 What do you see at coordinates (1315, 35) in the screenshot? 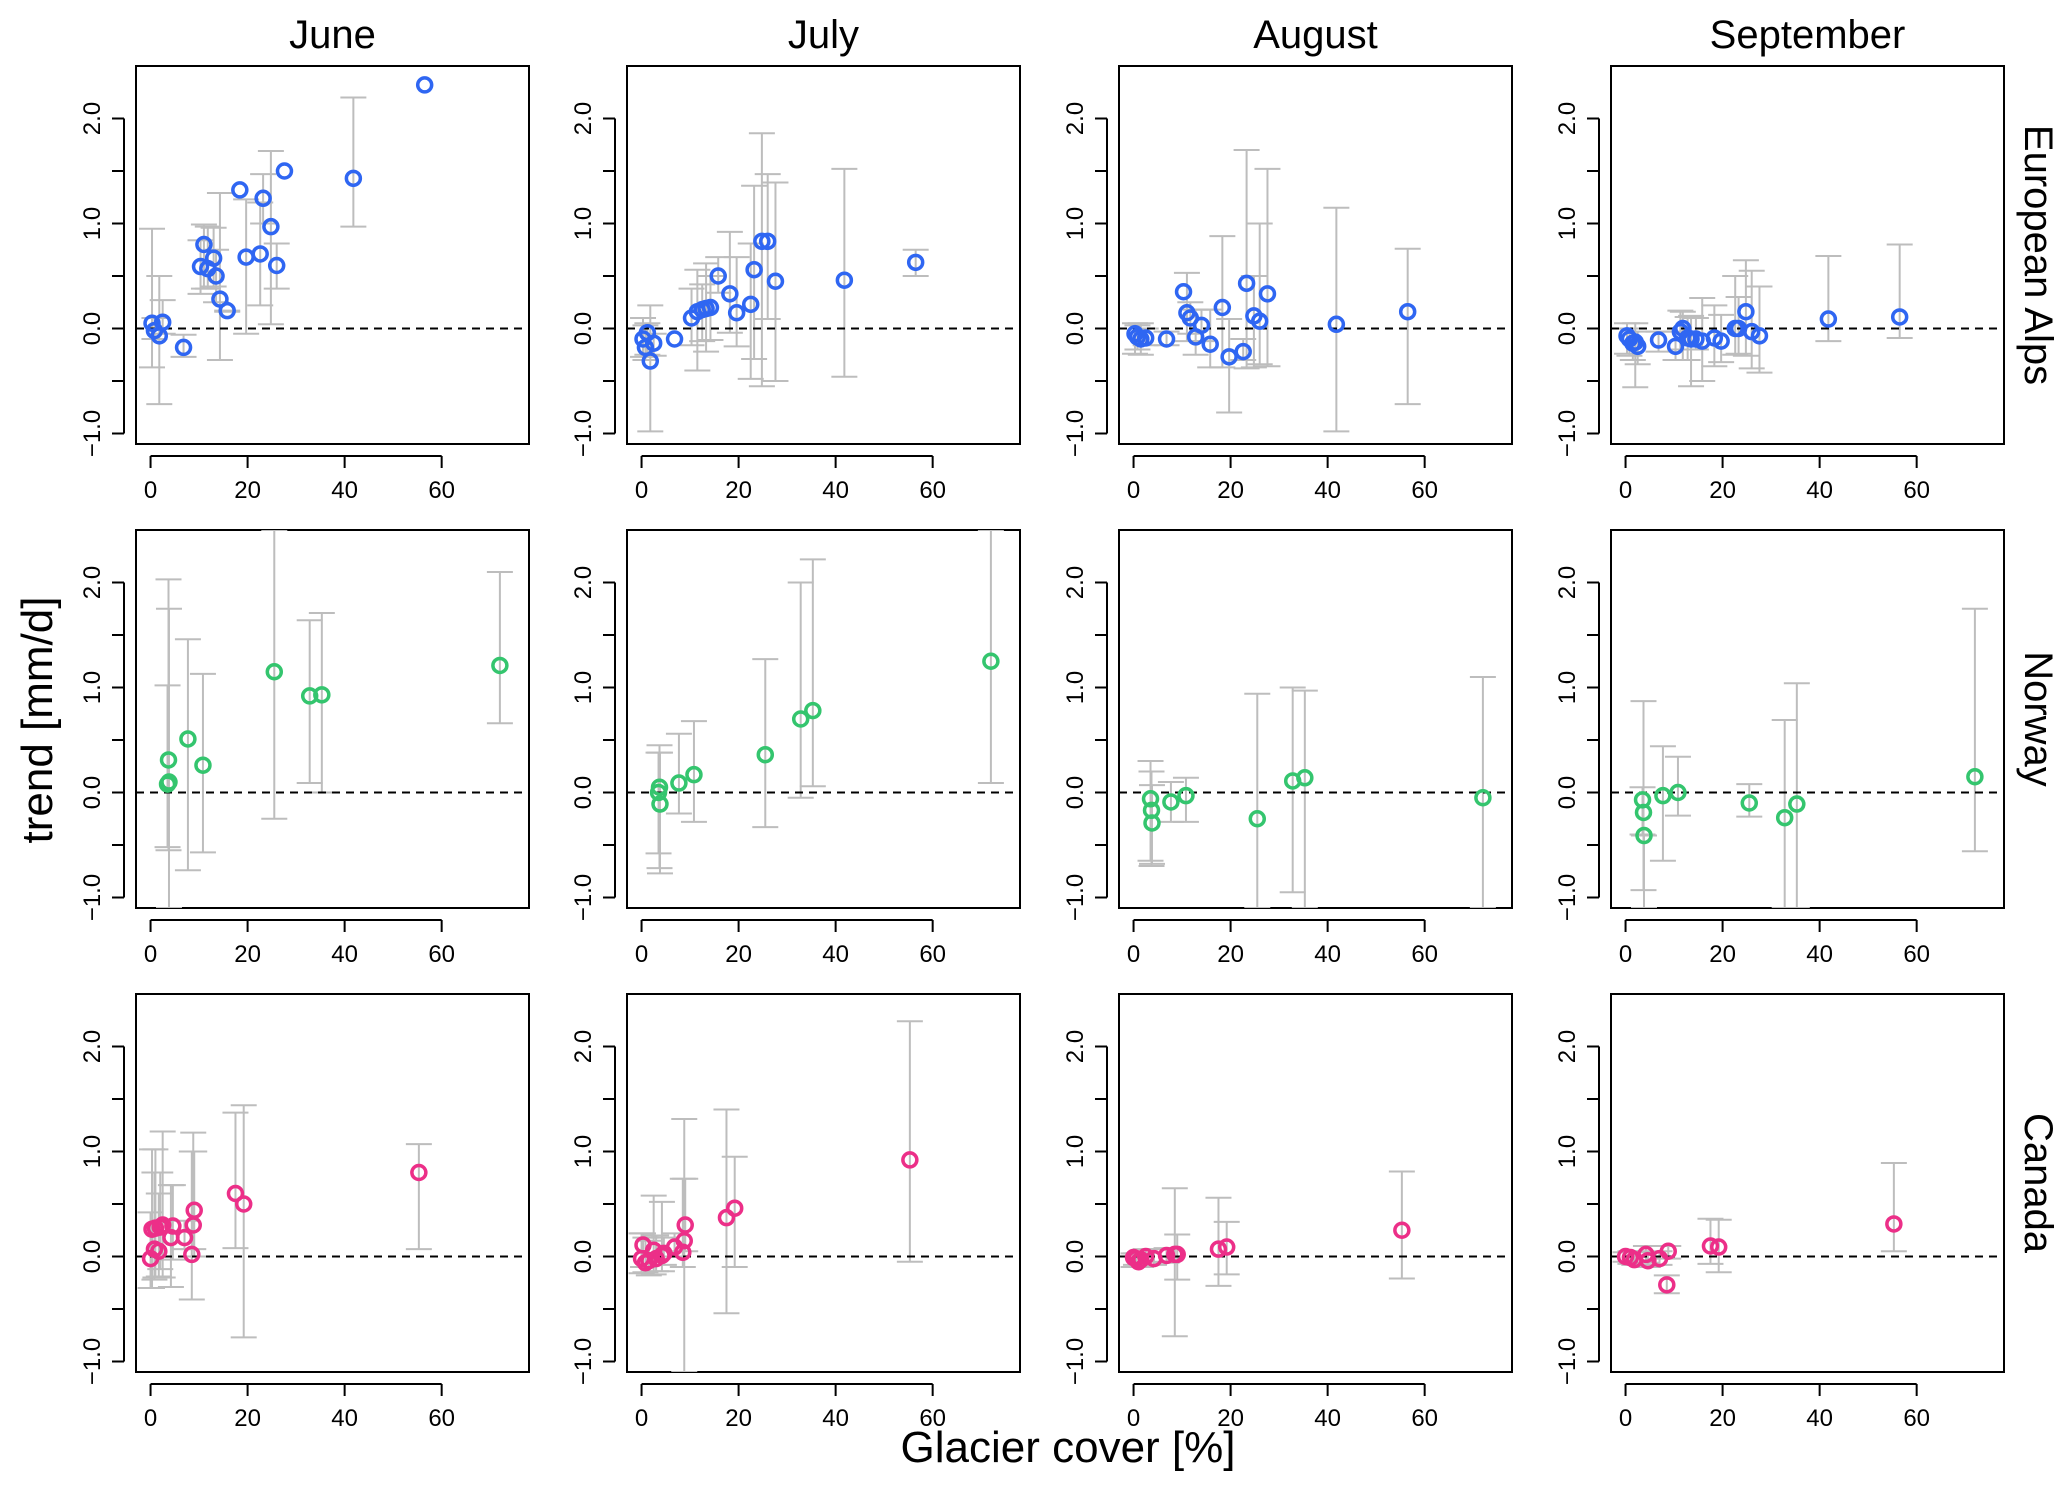
I see `column-title-august: August` at bounding box center [1315, 35].